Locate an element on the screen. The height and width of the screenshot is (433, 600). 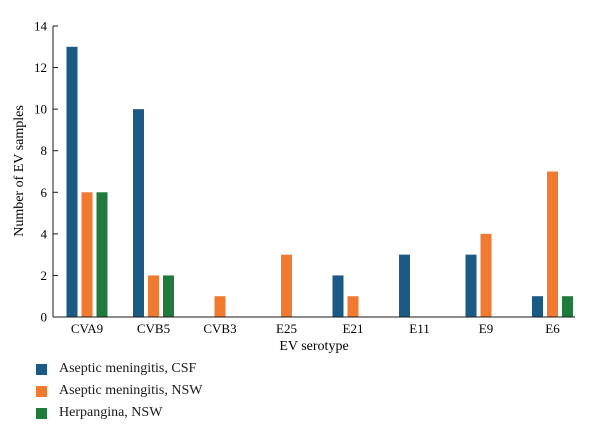
y-tick-label: 12 is located at coordinates (40, 67).